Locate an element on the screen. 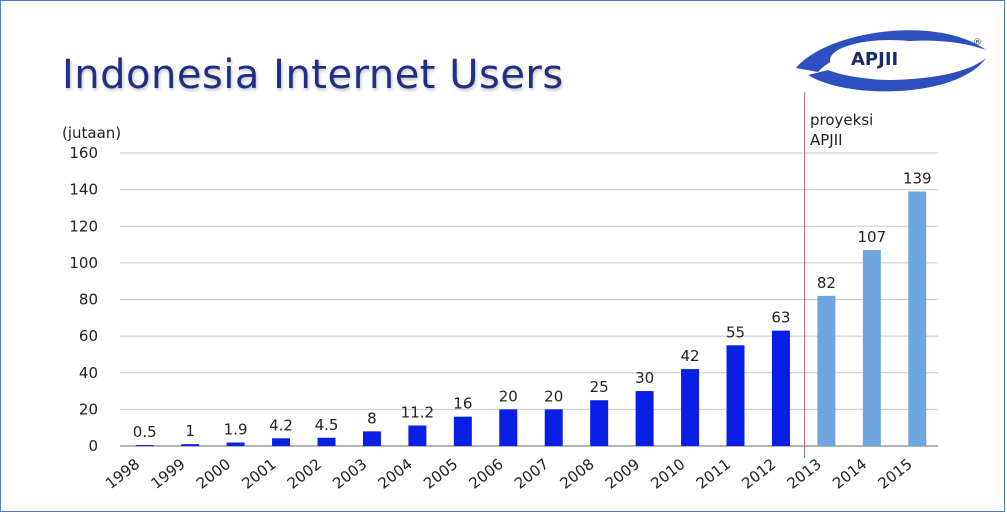 This screenshot has height=514, width=1007. x-tick-label: 2003 is located at coordinates (349, 474).